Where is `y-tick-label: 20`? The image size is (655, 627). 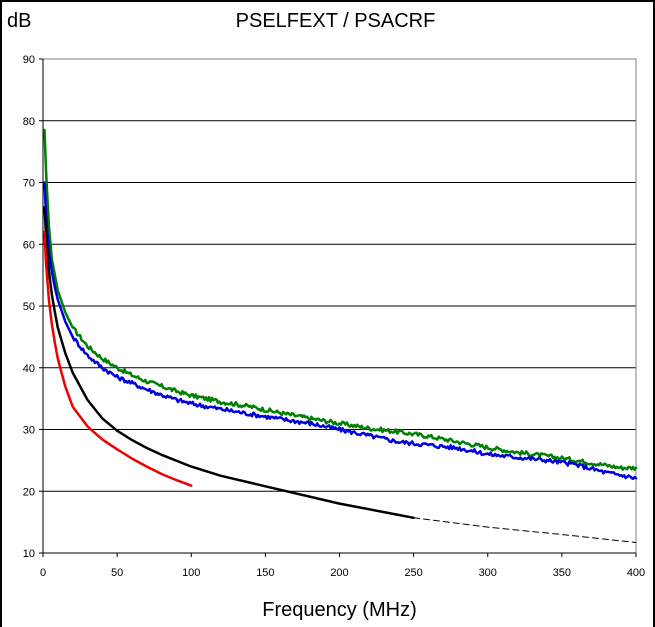 y-tick-label: 20 is located at coordinates (29, 492).